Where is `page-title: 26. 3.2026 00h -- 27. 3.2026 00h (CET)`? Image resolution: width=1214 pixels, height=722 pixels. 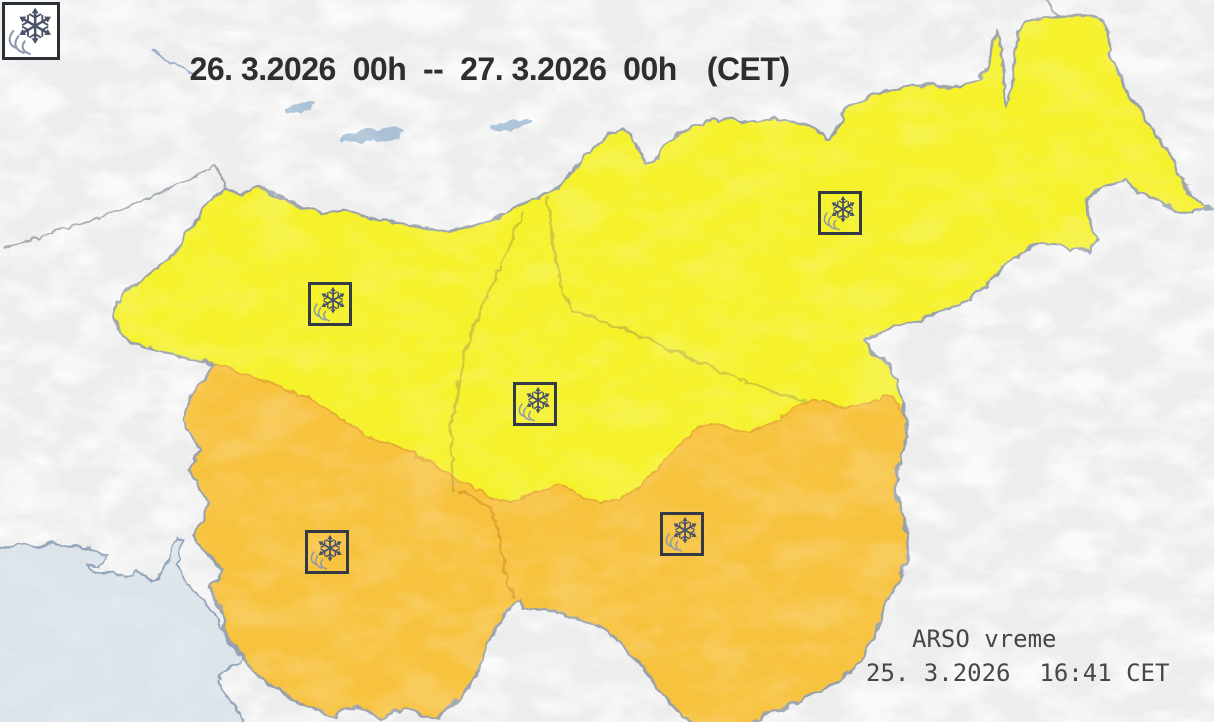 page-title: 26. 3.2026 00h -- 27. 3.2026 00h (CET) is located at coordinates (473, 69).